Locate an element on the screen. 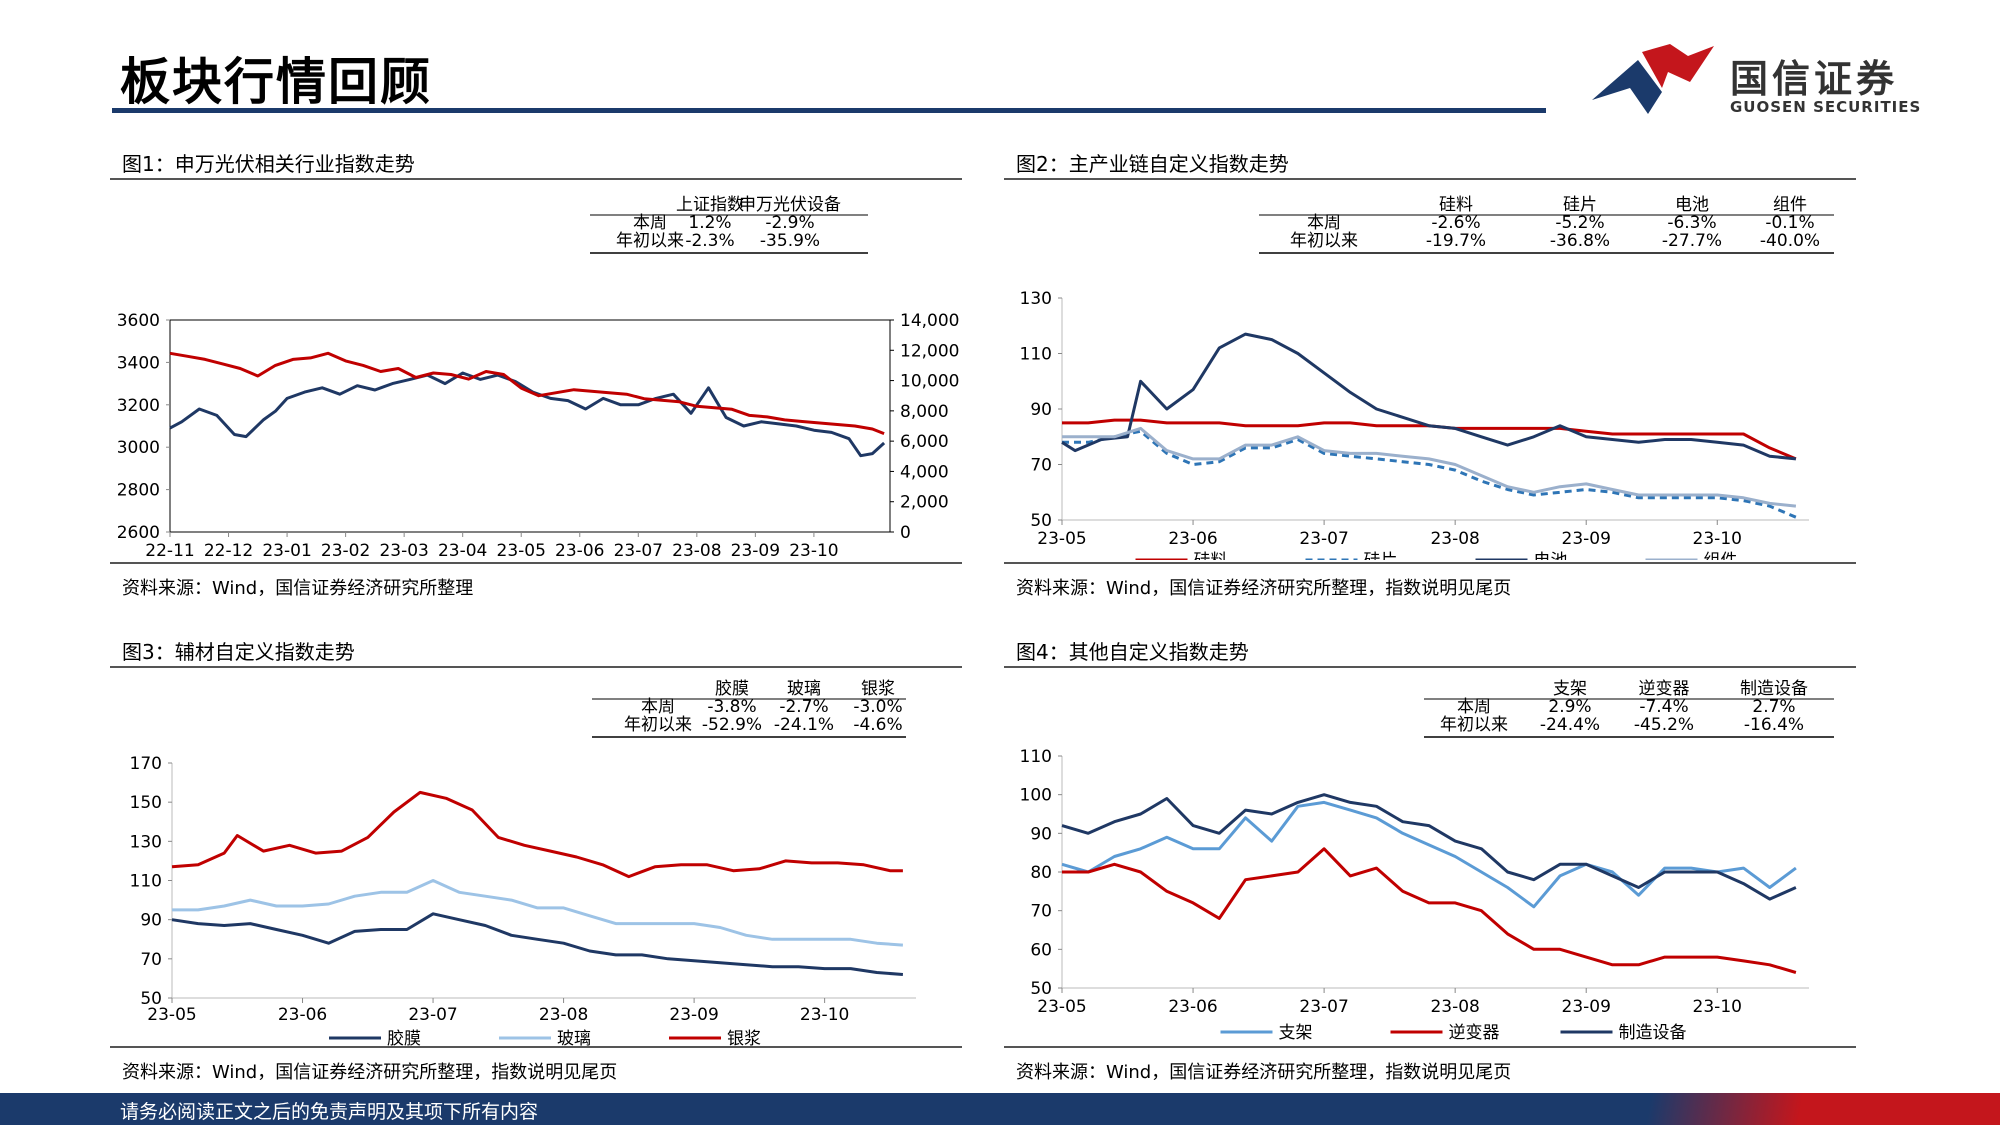  company-logo: 国信证券 GUOSEN SECURITIES is located at coordinates (1755, 82).